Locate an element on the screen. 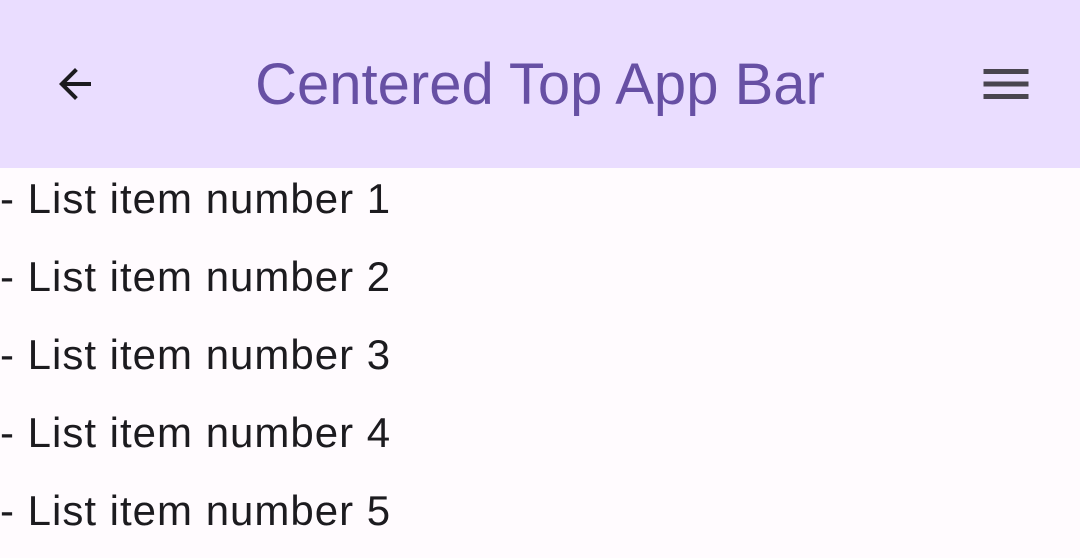 The image size is (1080, 558). arrow-back-icon is located at coordinates (75, 84).